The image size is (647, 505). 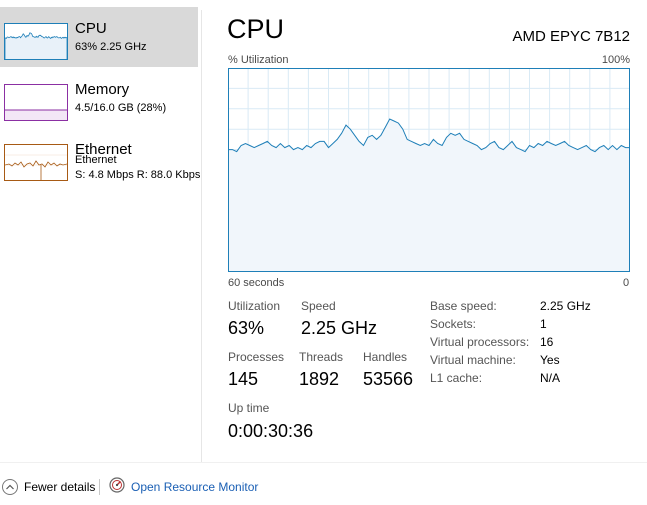 I want to click on virtual-processors-value: 16, so click(x=547, y=342).